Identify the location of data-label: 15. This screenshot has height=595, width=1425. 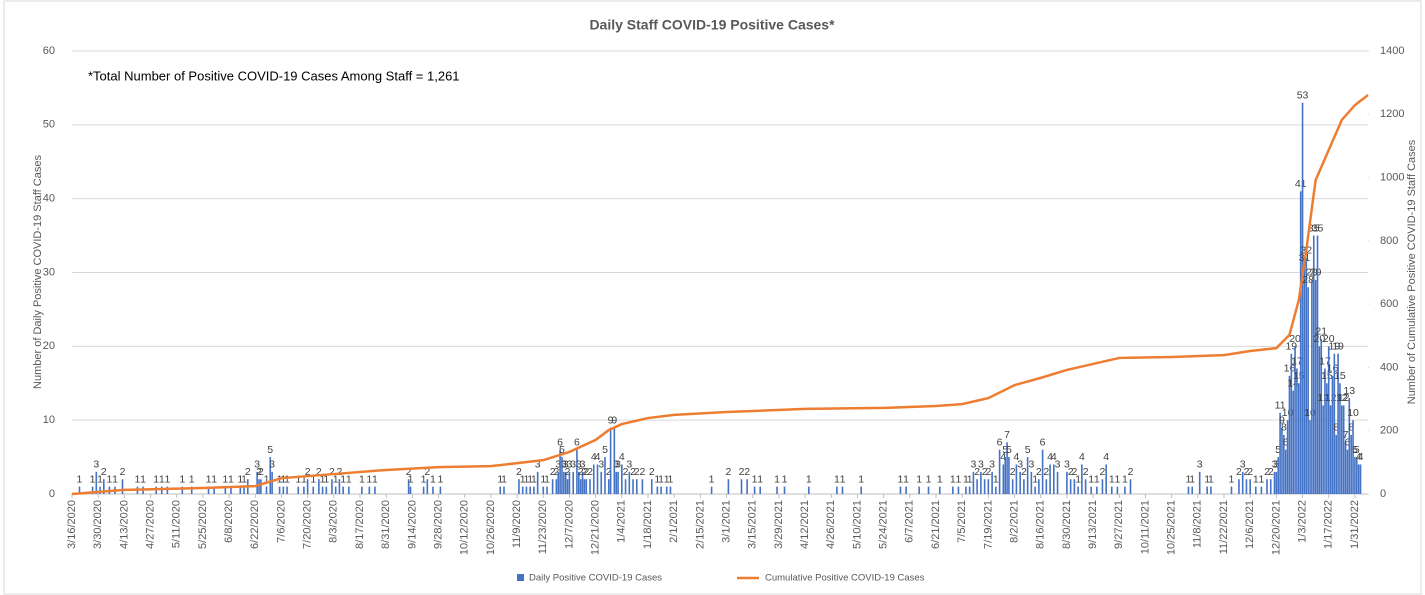
(1299, 376).